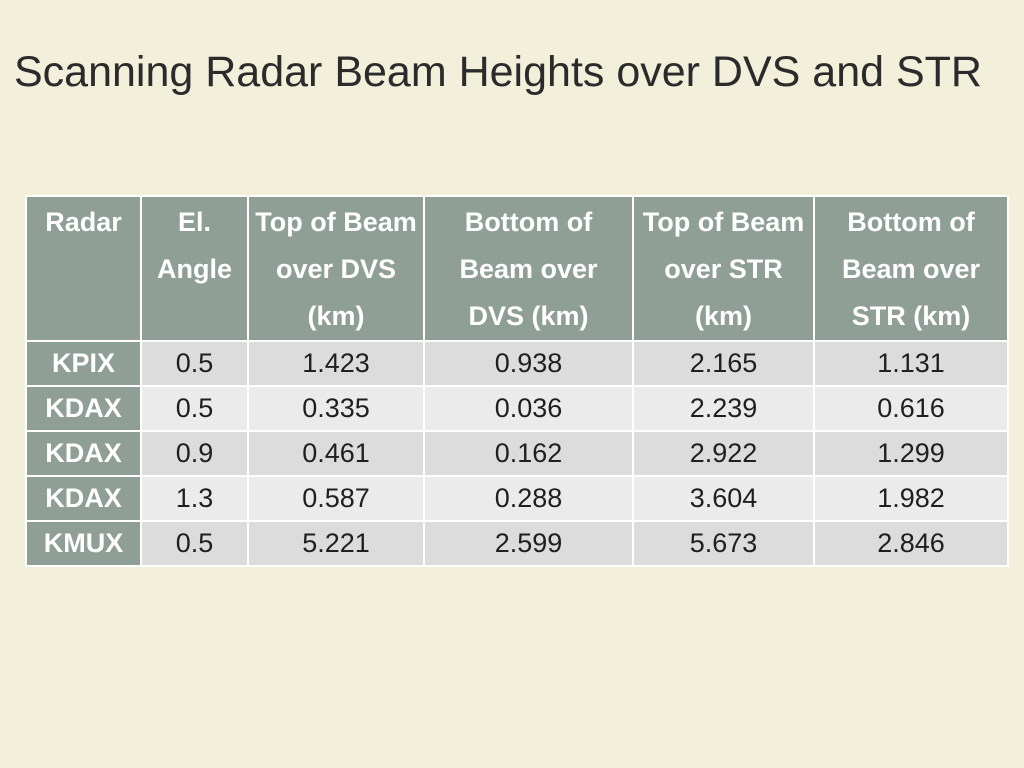 The width and height of the screenshot is (1024, 768). Describe the element at coordinates (528, 453) in the screenshot. I see `cell-bottom-dvs: 0.162` at that location.